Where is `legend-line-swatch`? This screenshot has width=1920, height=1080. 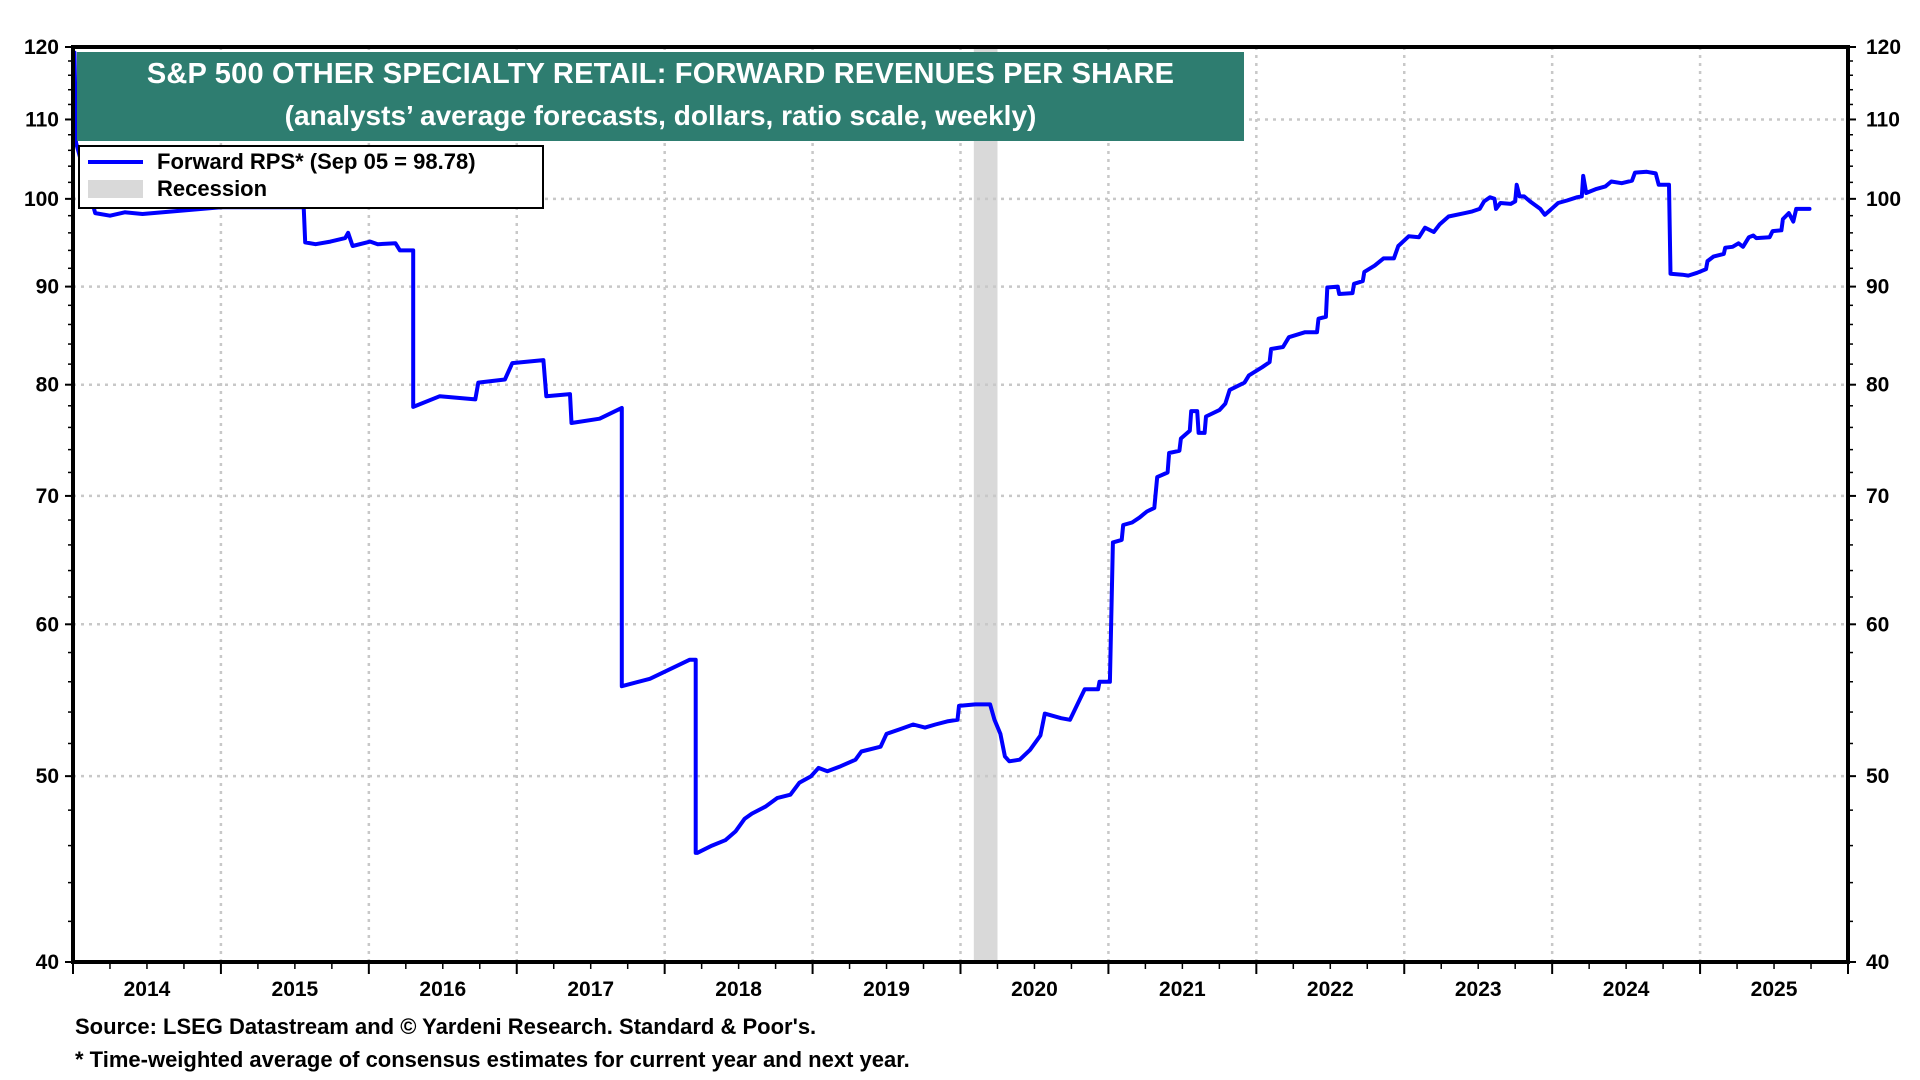
legend-line-swatch is located at coordinates (115, 162).